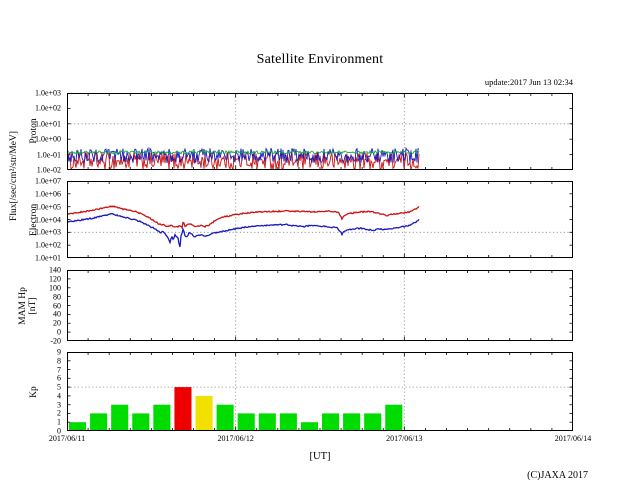 This screenshot has width=640, height=496. Describe the element at coordinates (320, 456) in the screenshot. I see `x-axis-unit-label: [UT]` at that location.